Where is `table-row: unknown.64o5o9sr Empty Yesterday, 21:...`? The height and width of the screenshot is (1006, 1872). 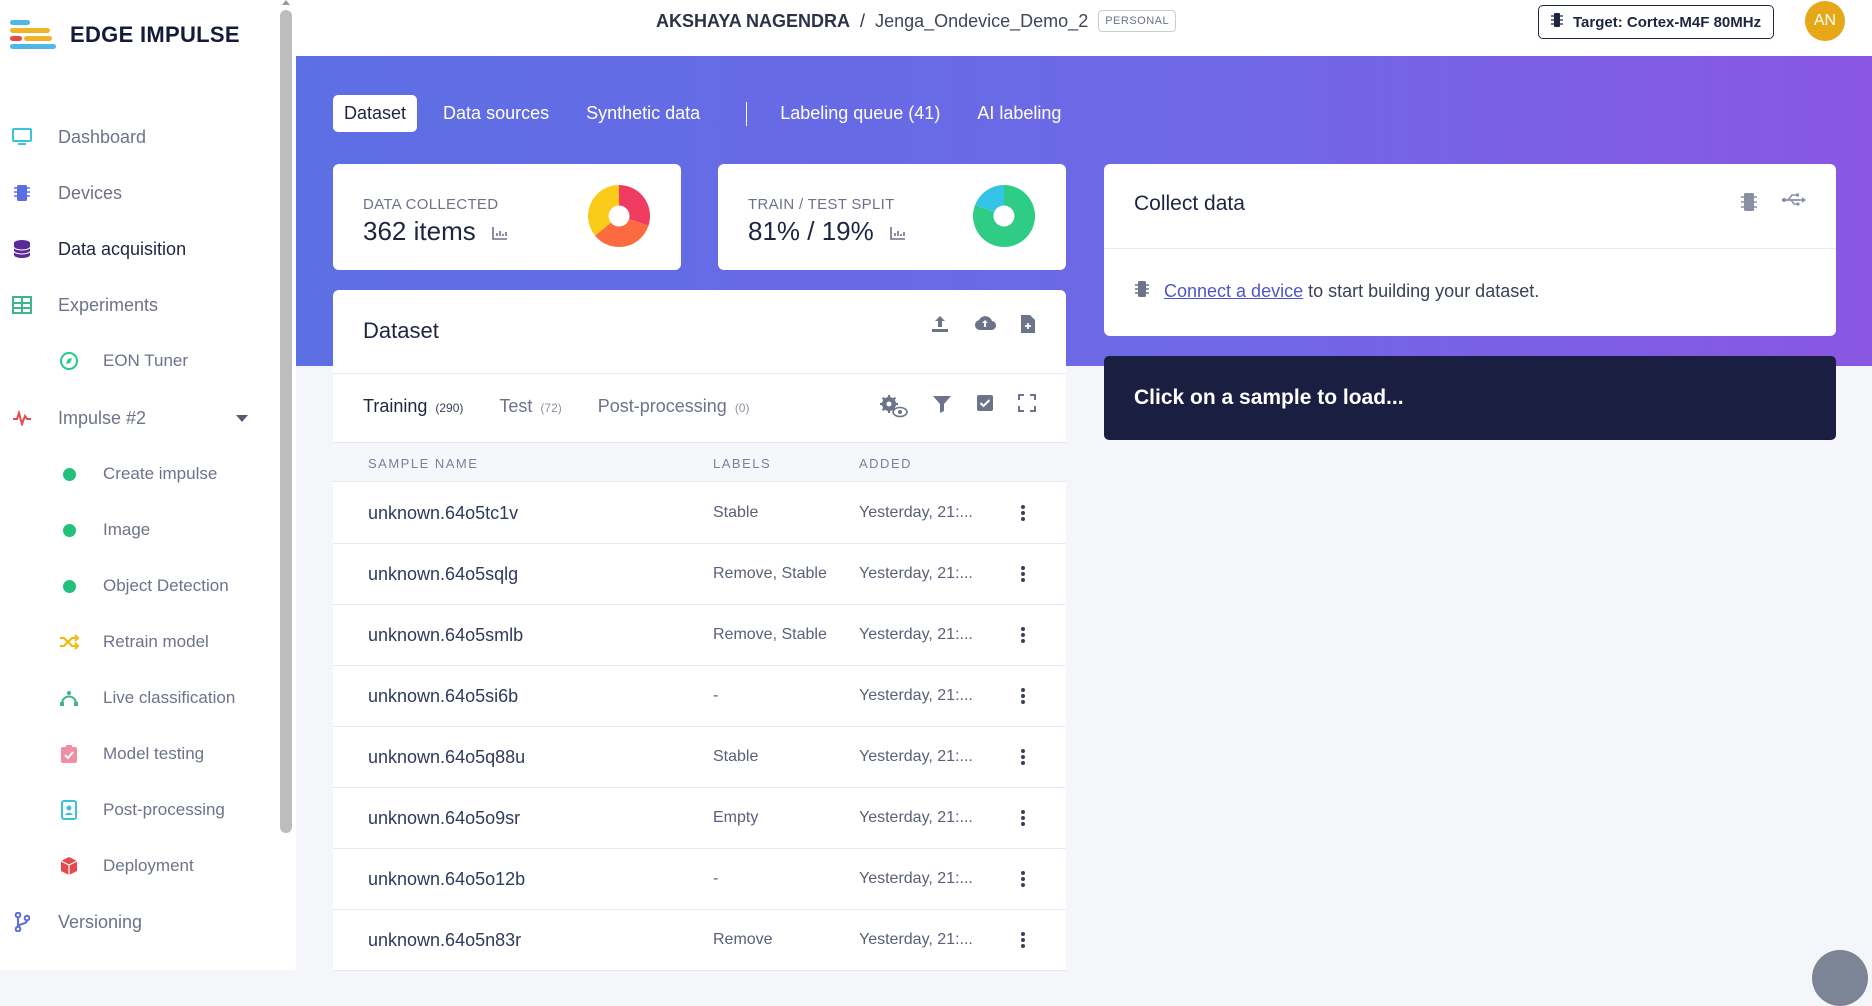
table-row: unknown.64o5o9sr Empty Yesterday, 21:... is located at coordinates (699, 818).